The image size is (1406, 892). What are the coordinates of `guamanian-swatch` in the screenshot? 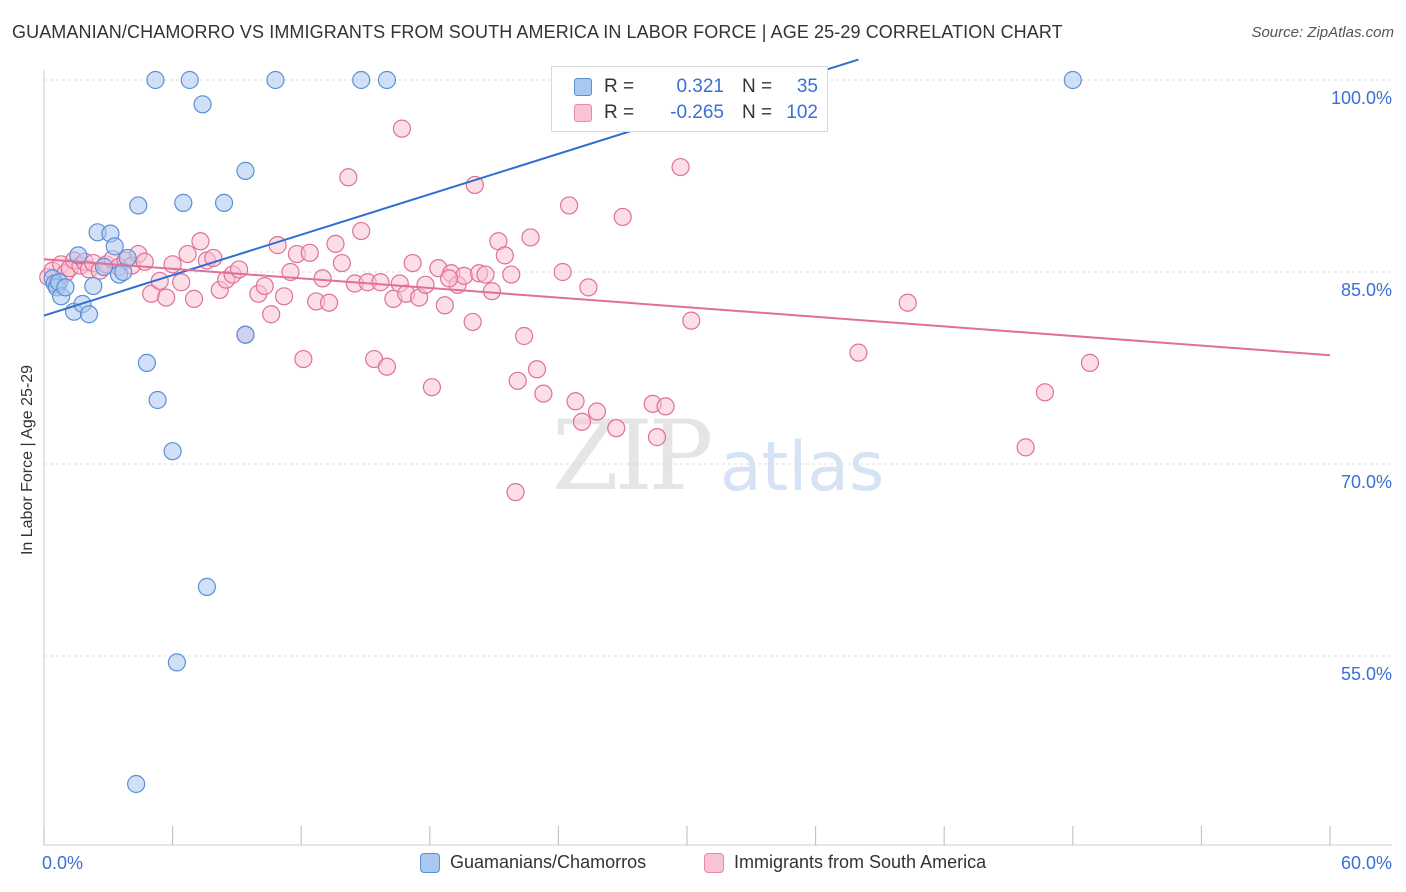 It's located at (583, 87).